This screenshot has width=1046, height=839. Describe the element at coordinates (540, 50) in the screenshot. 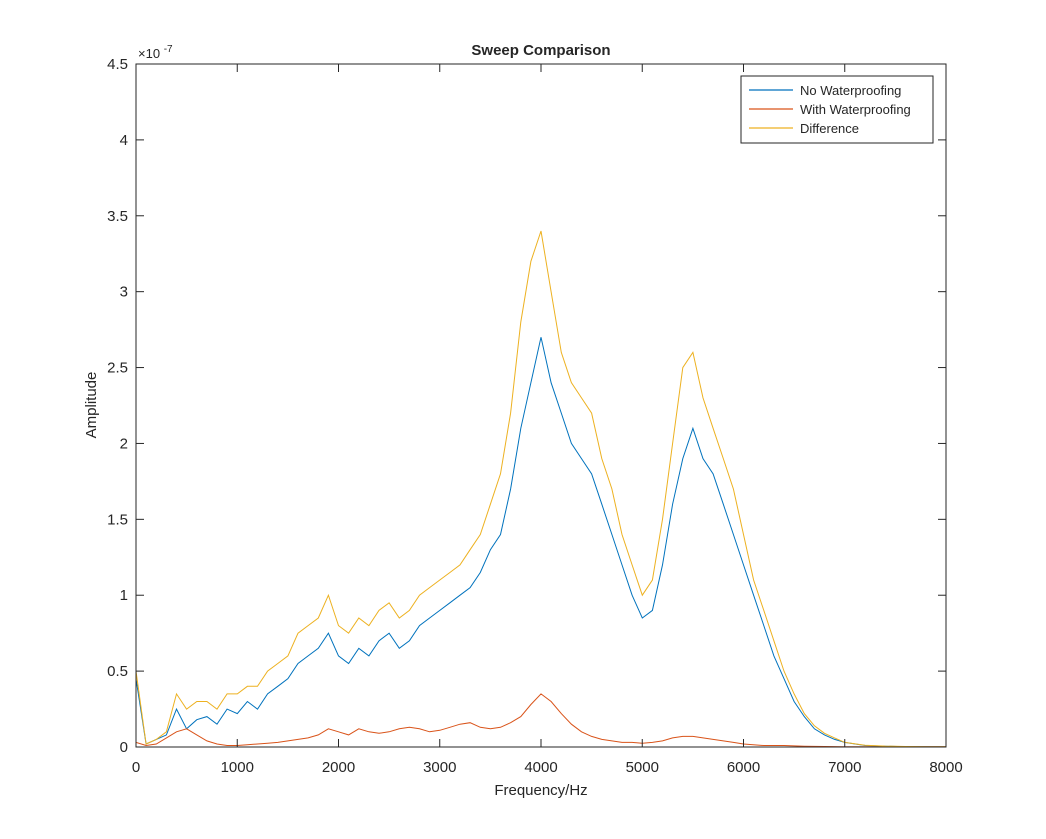

I see `chart-title: Sweep Comparison` at that location.